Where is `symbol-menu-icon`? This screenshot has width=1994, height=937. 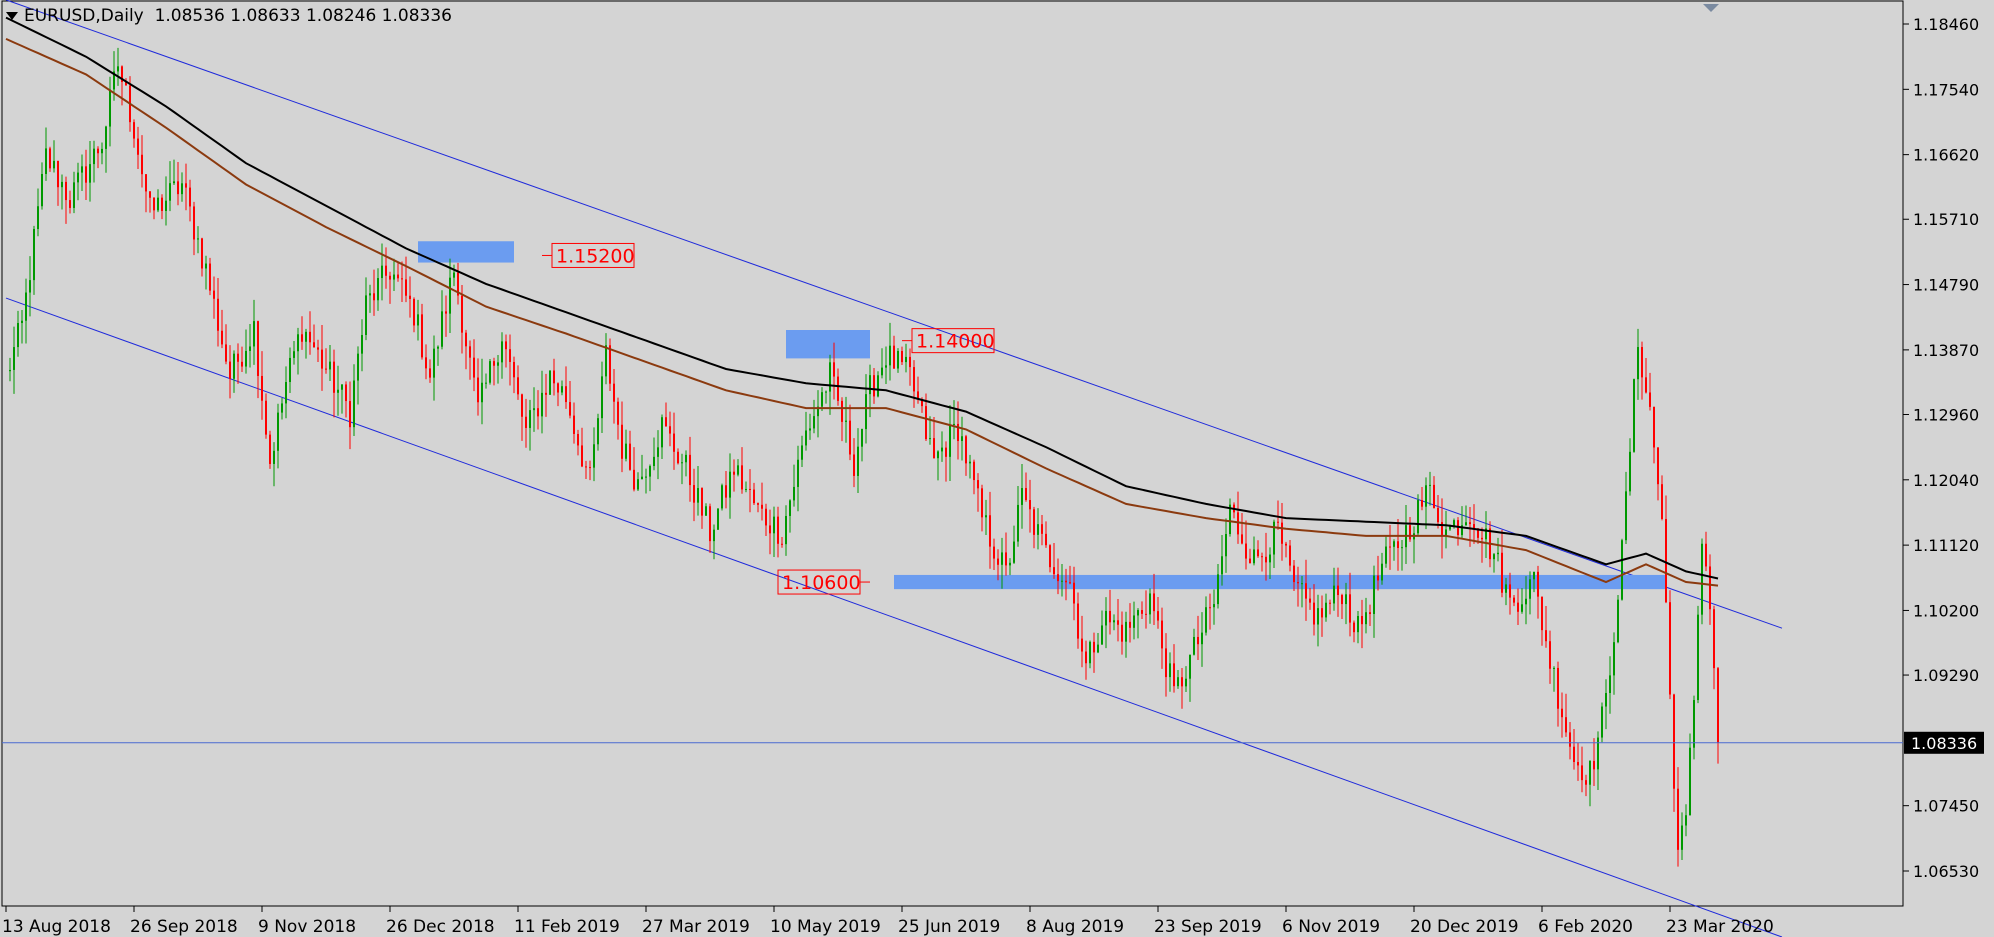 symbol-menu-icon is located at coordinates (12, 16).